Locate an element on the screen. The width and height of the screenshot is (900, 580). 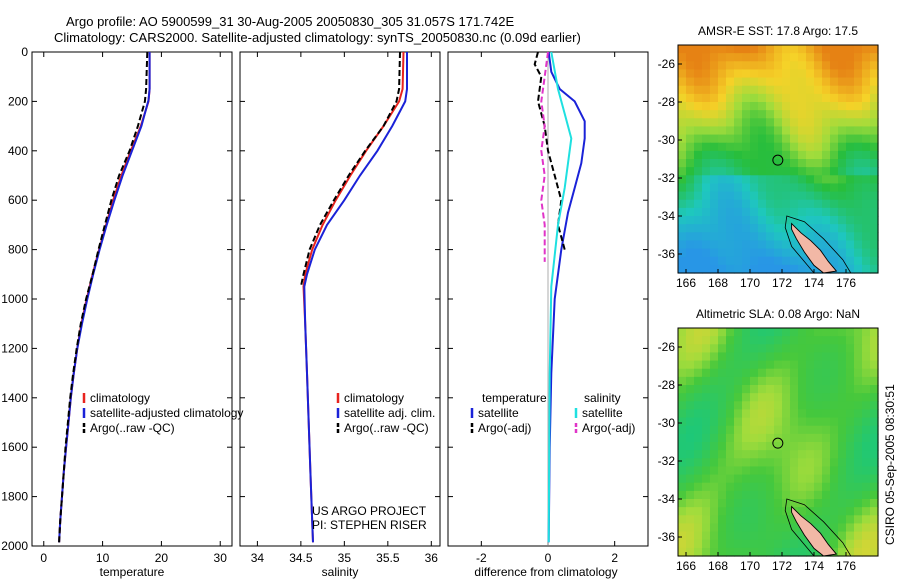
coastline-land is located at coordinates (814, 531).